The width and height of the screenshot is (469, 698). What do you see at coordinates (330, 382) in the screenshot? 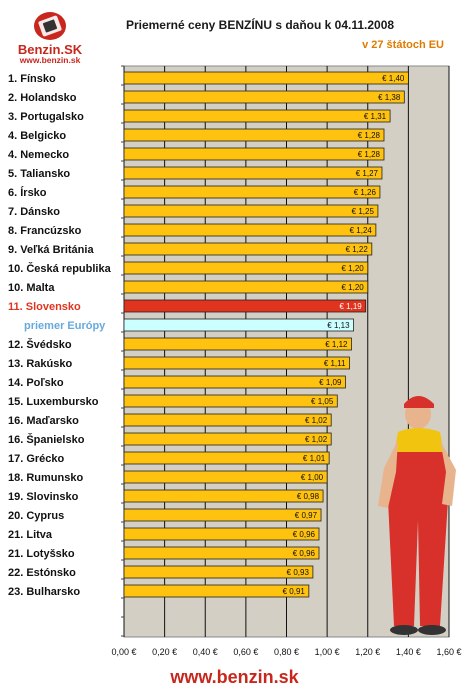
I see `bar-value-label: € 1,09` at bounding box center [330, 382].